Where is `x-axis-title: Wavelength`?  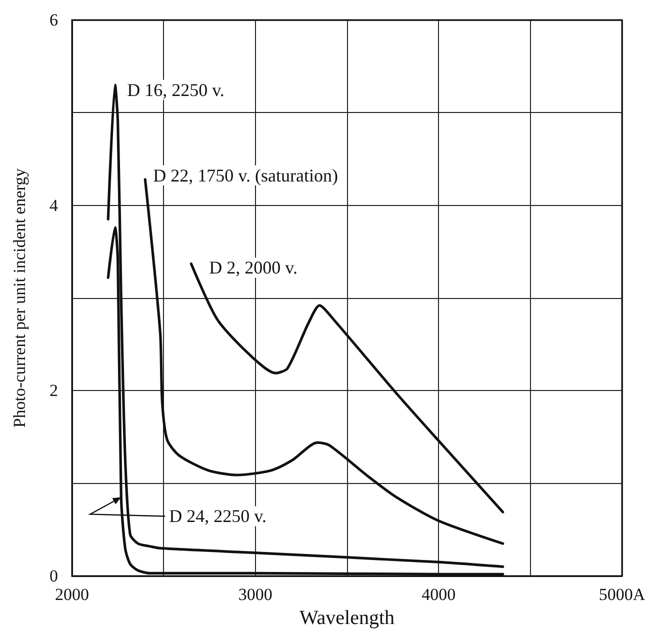 x-axis-title: Wavelength is located at coordinates (347, 617).